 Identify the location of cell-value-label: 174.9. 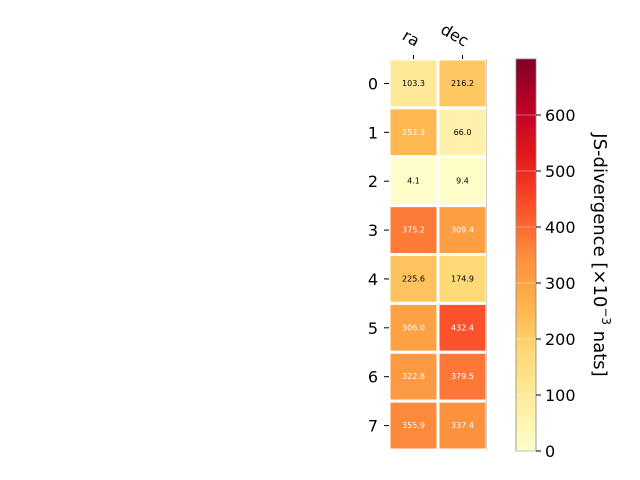
(462, 278).